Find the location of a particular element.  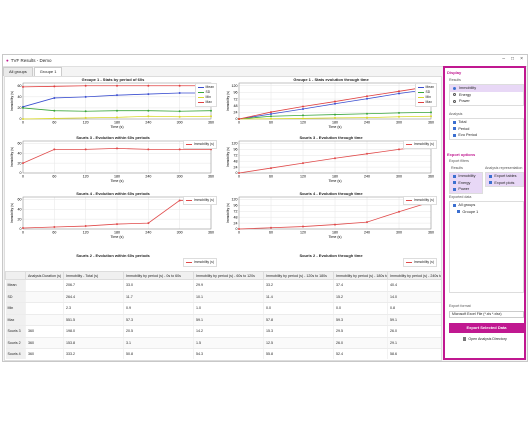

table-cell: 0.8 is located at coordinates (414, 308).